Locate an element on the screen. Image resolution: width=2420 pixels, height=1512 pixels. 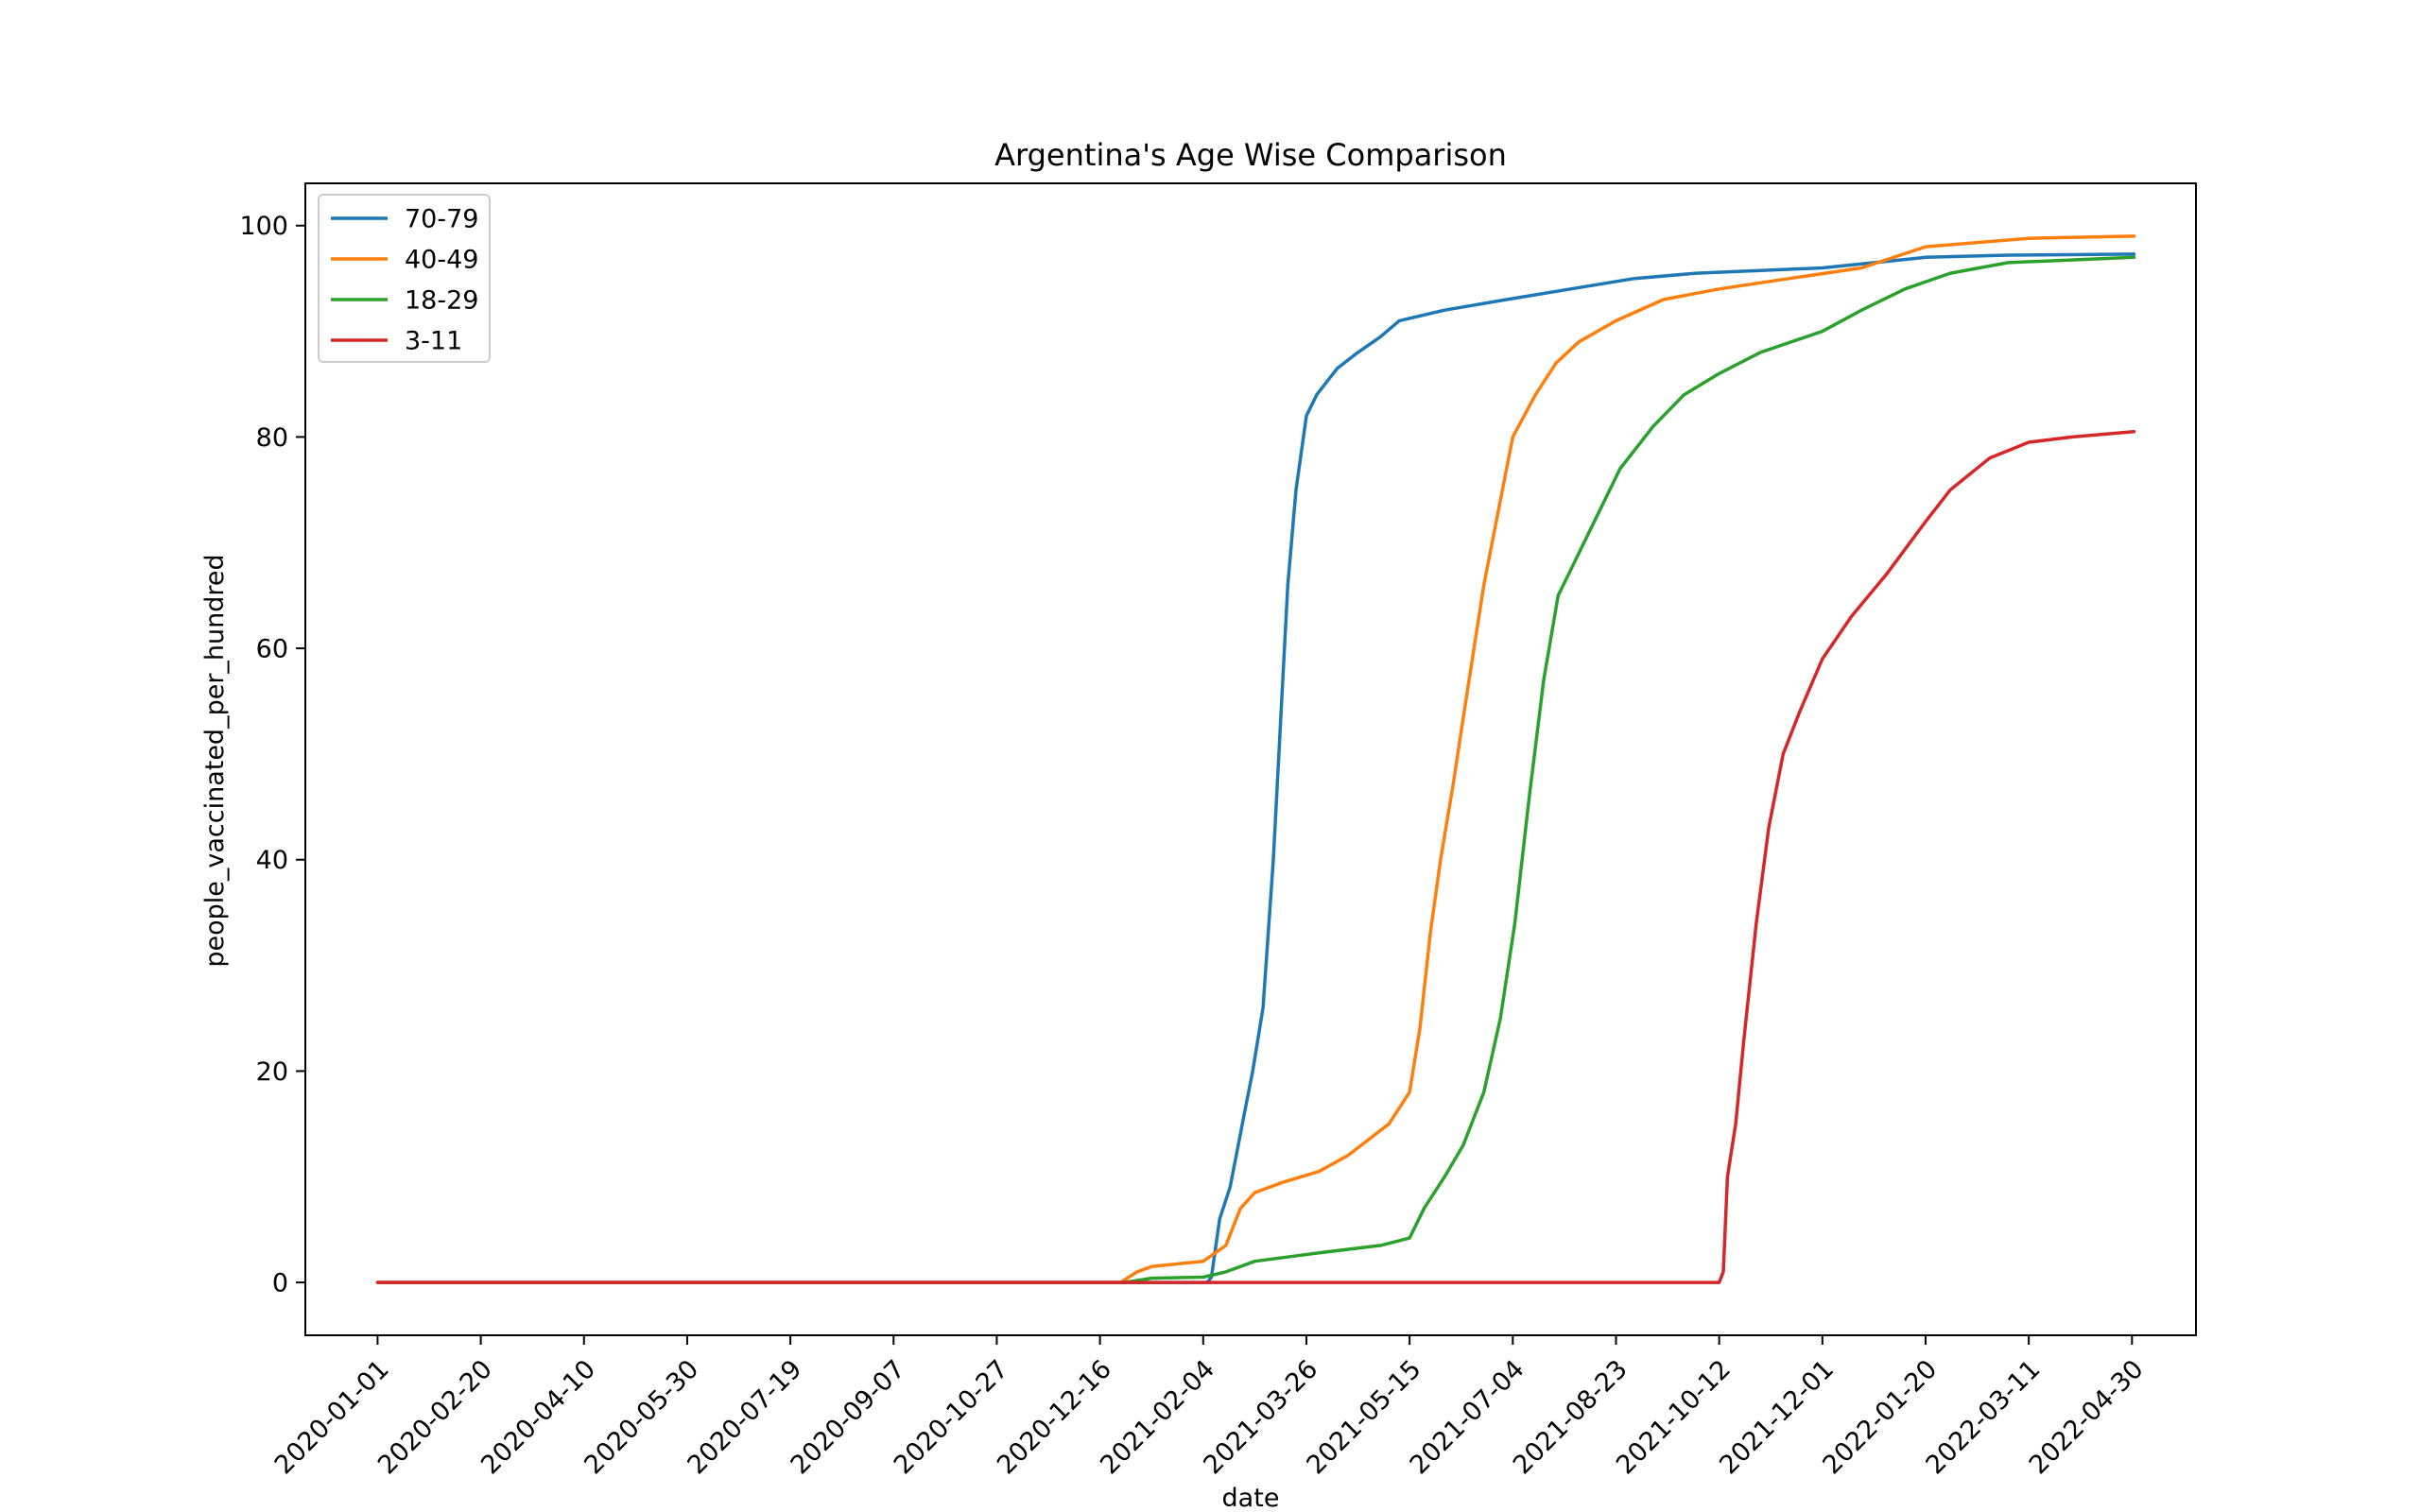
legend-label-18-29: 18-29 is located at coordinates (441, 300).